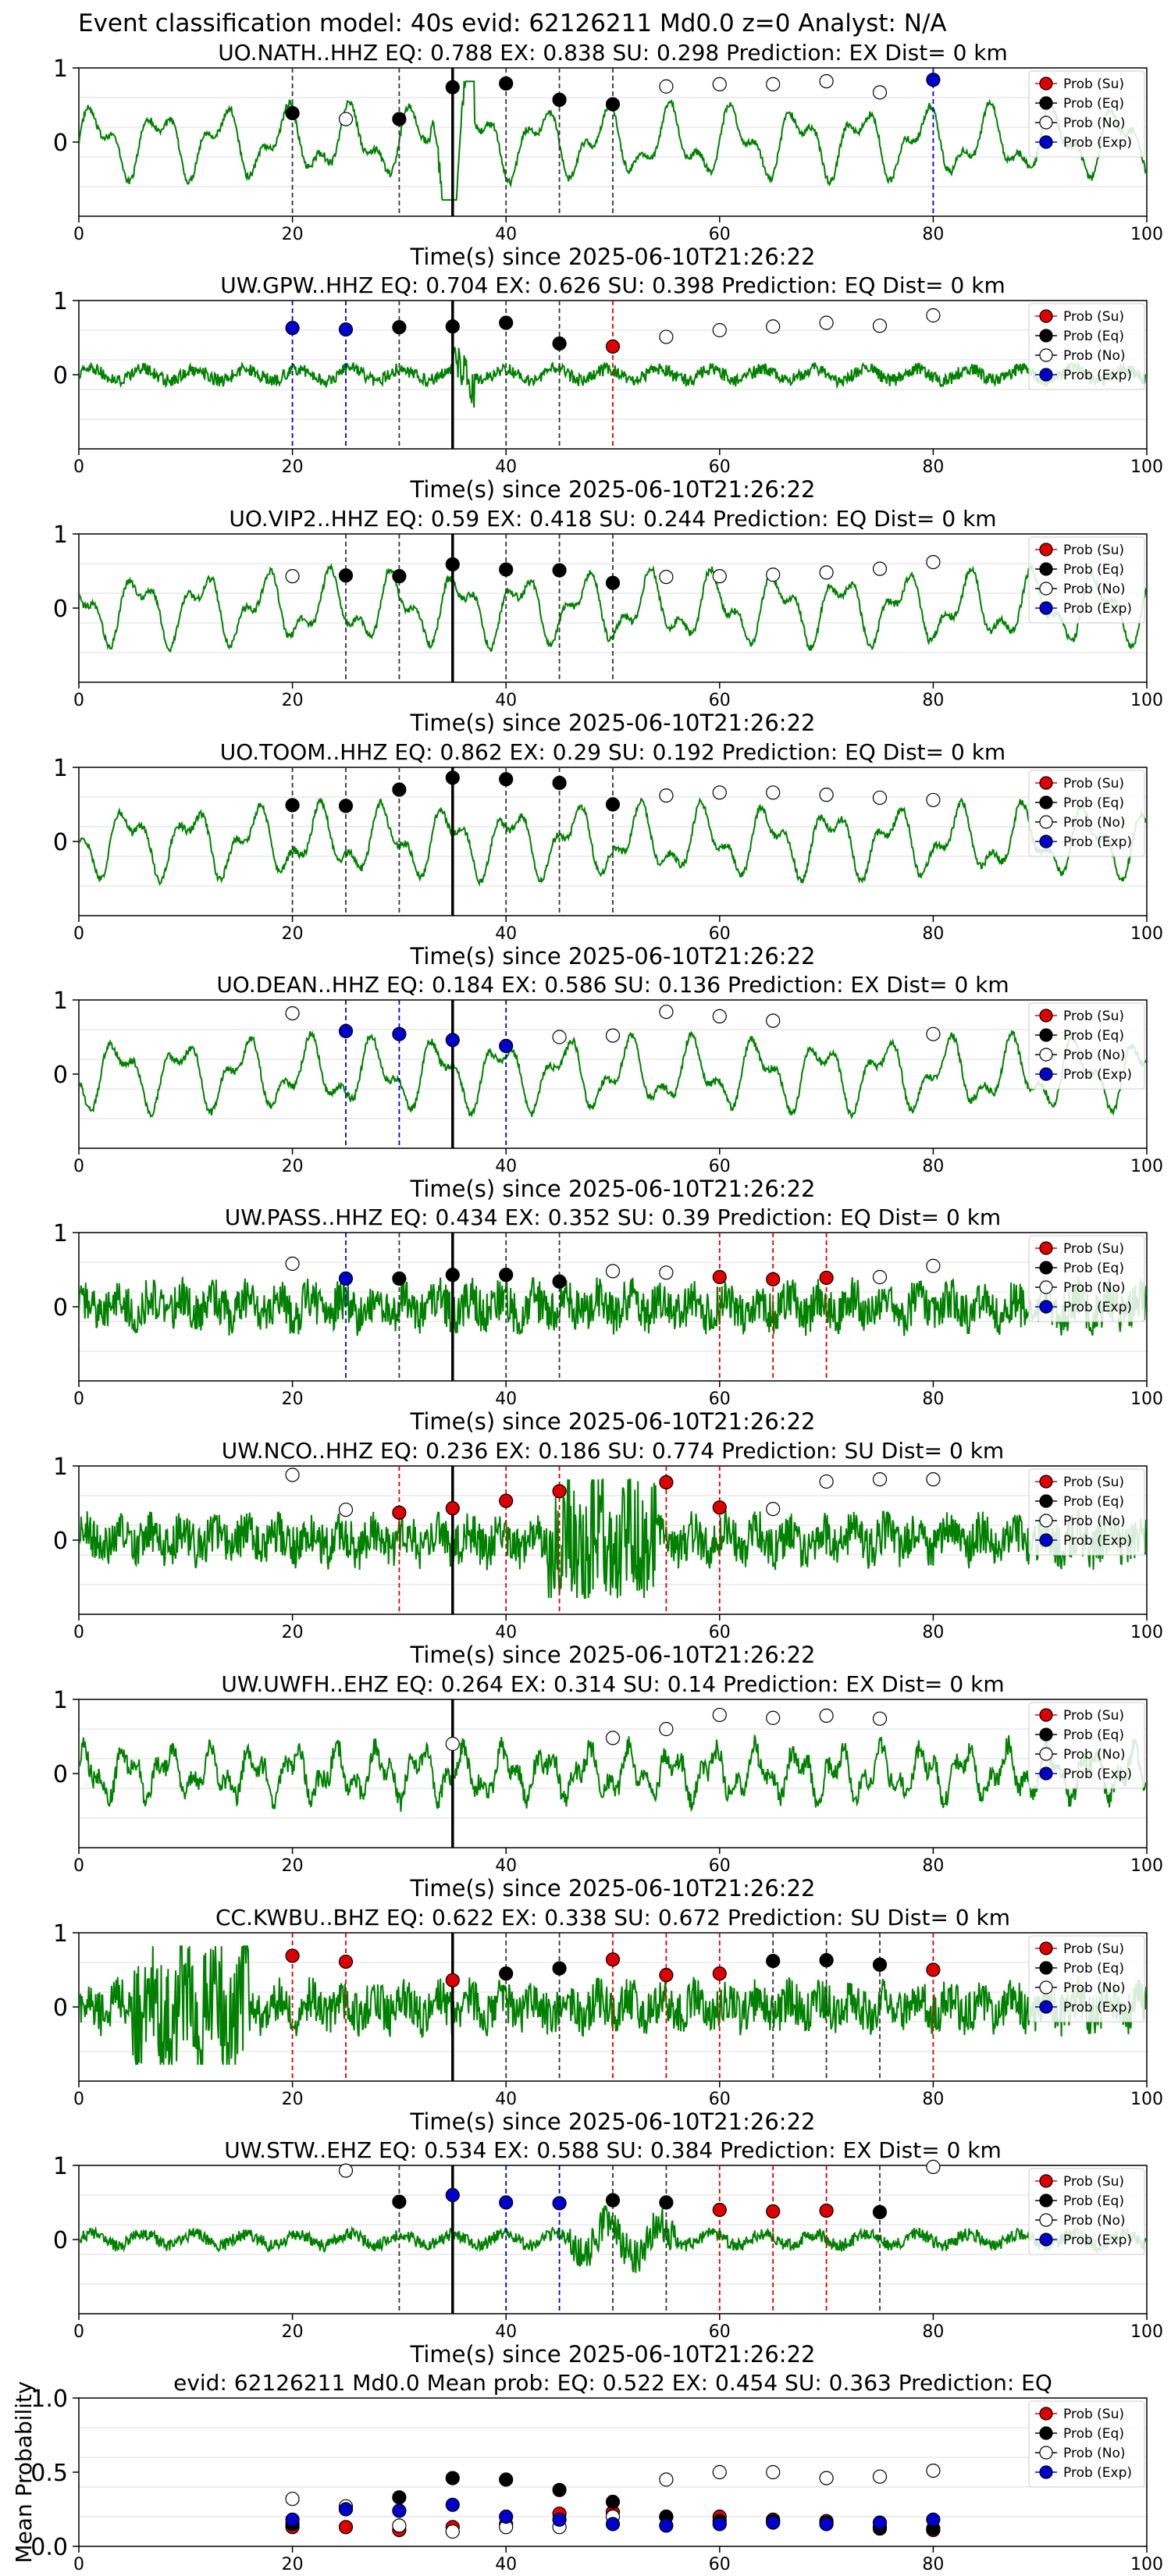 The width and height of the screenshot is (1171, 2576). What do you see at coordinates (49, 2547) in the screenshot?
I see `y-tick-label: 0.0` at bounding box center [49, 2547].